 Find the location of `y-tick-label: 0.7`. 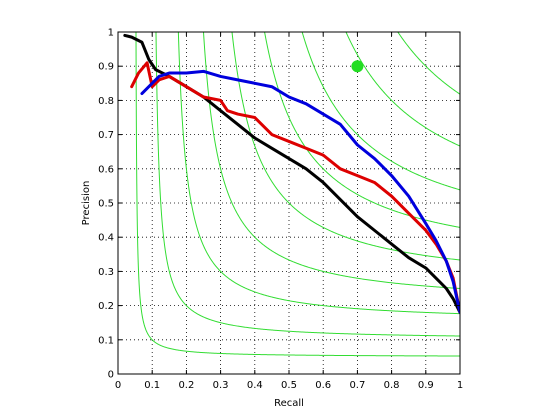

y-tick-label: 0.7 is located at coordinates (106, 135).